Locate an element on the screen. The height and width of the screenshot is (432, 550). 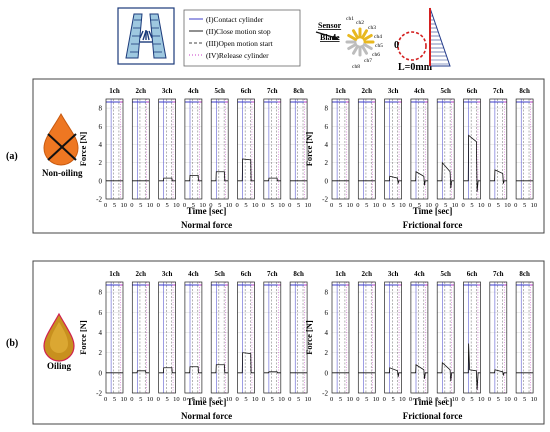
sensor-fan is located at coordinates (360, 42).